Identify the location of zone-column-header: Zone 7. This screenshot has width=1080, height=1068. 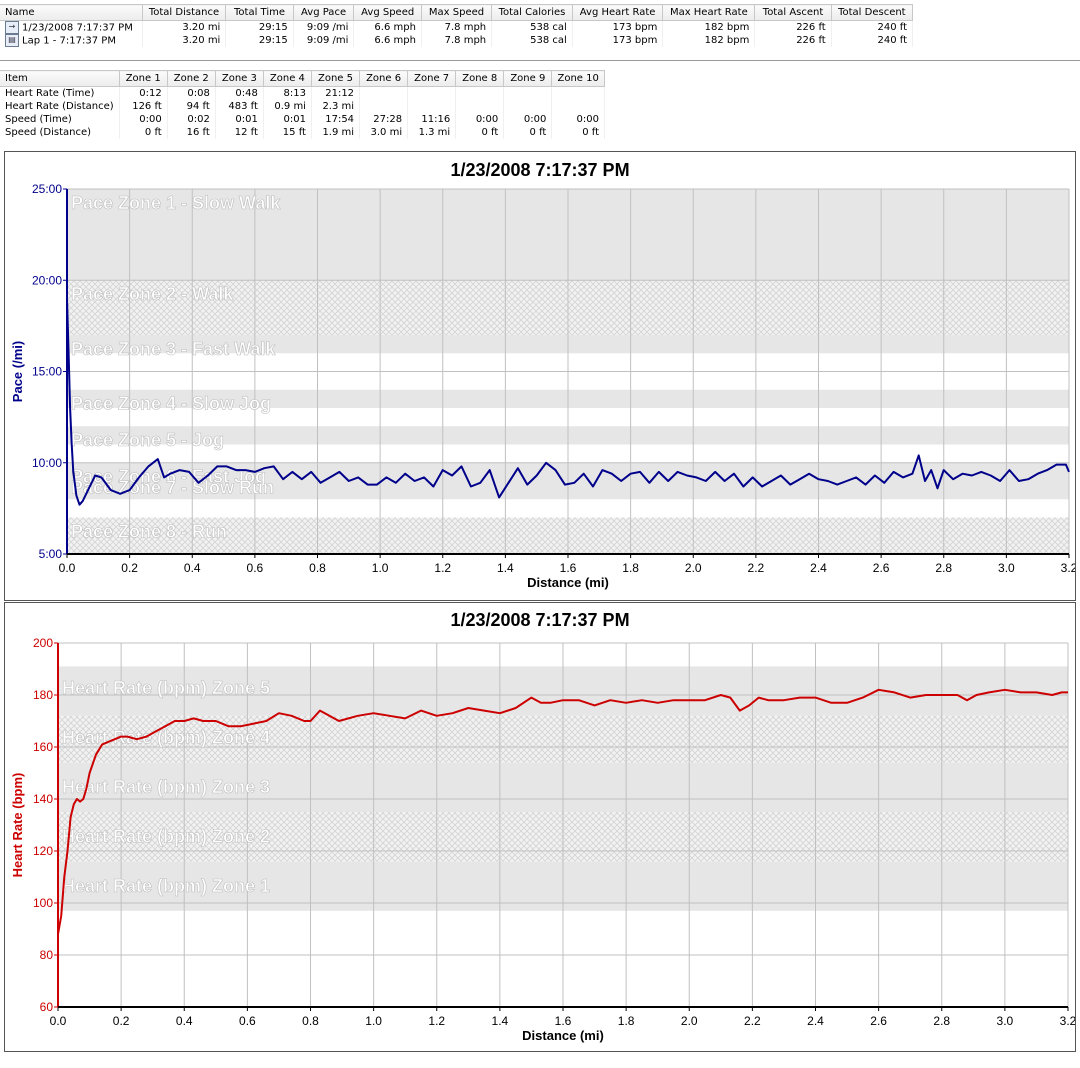
(432, 78).